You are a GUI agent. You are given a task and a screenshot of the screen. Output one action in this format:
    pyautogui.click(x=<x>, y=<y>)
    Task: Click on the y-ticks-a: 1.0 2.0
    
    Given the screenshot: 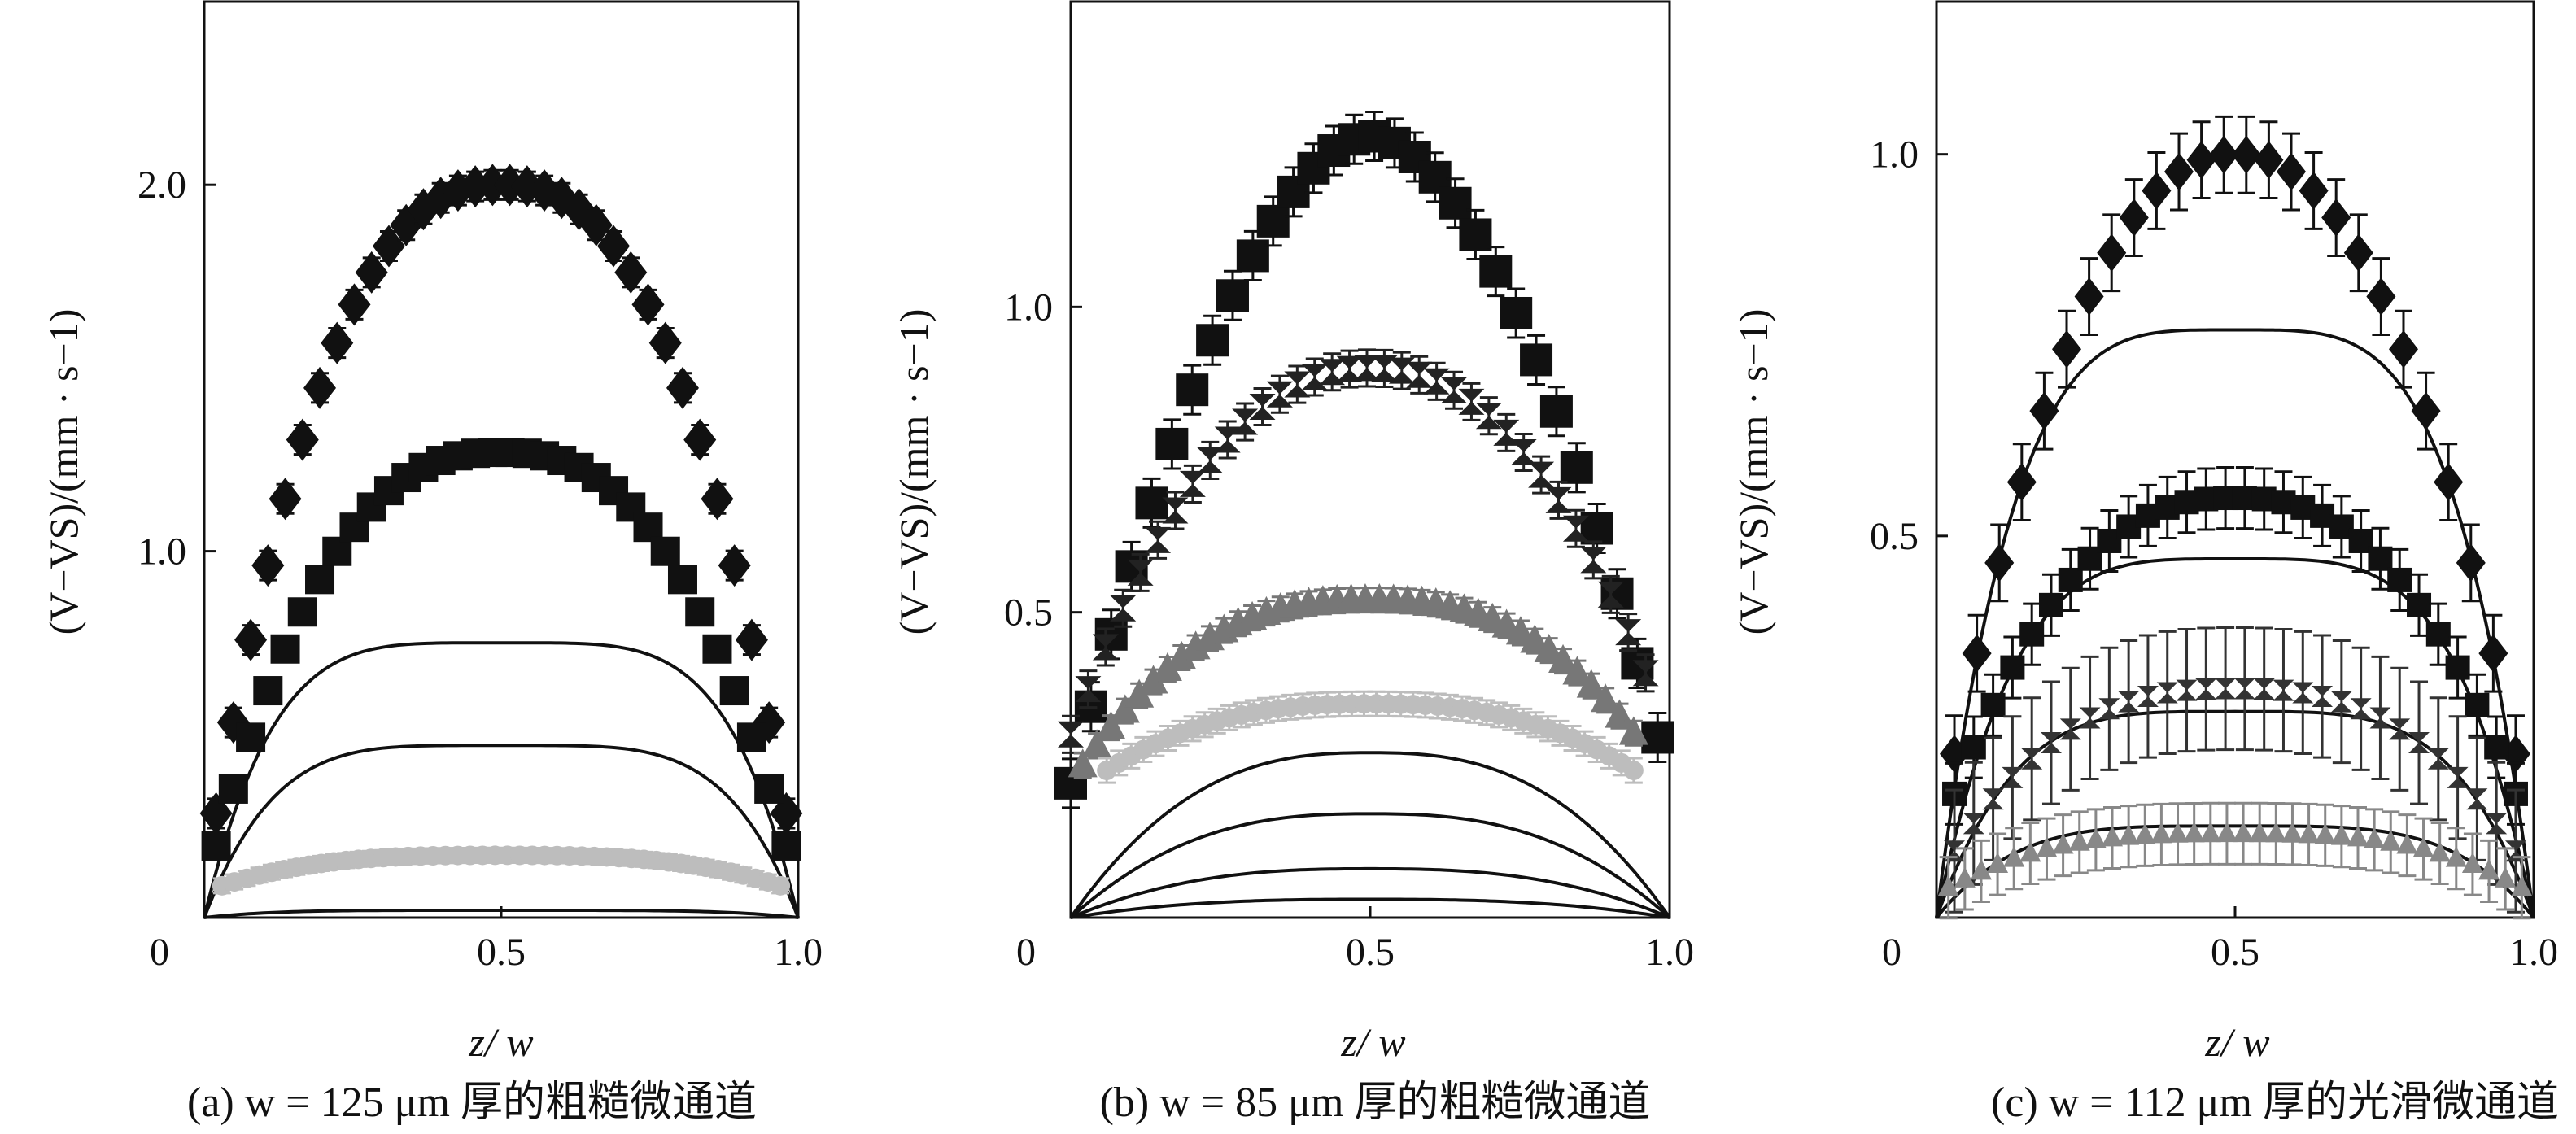 What is the action you would take?
    pyautogui.click(x=177, y=369)
    